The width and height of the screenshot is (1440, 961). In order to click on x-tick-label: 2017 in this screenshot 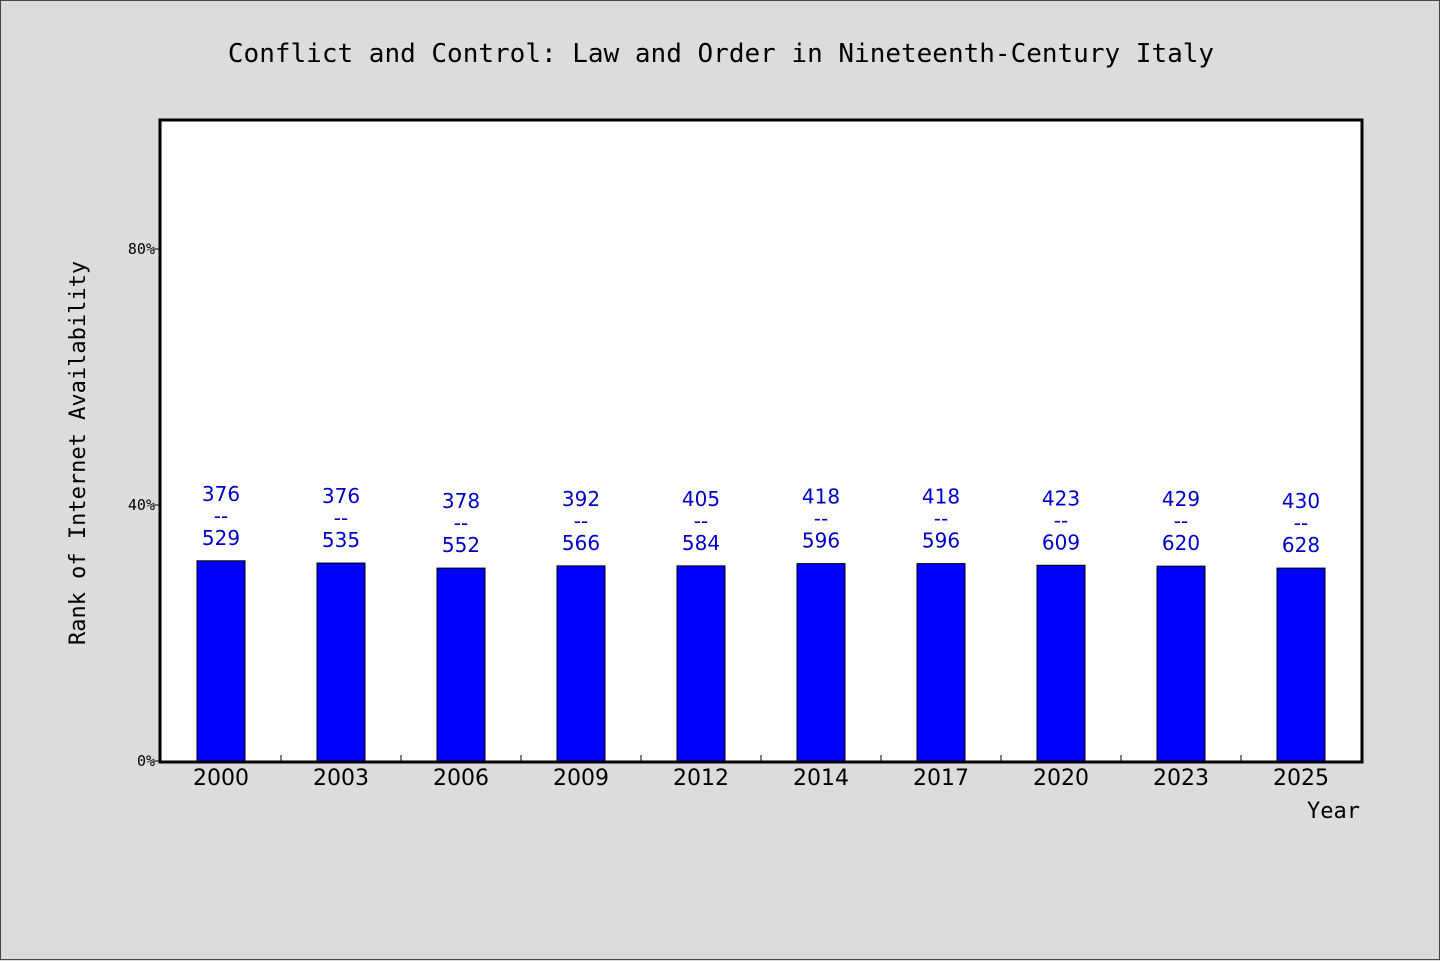, I will do `click(941, 778)`.